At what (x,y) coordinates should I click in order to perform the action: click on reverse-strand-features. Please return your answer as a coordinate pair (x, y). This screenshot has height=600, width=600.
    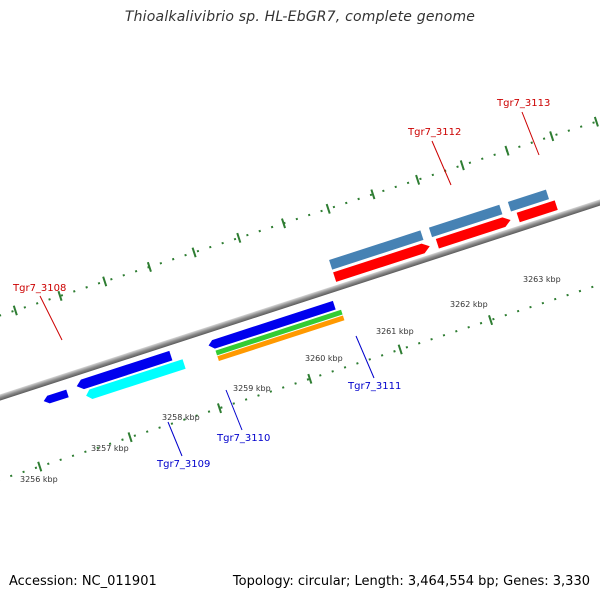
    Looking at the image, I should click on (193, 352).